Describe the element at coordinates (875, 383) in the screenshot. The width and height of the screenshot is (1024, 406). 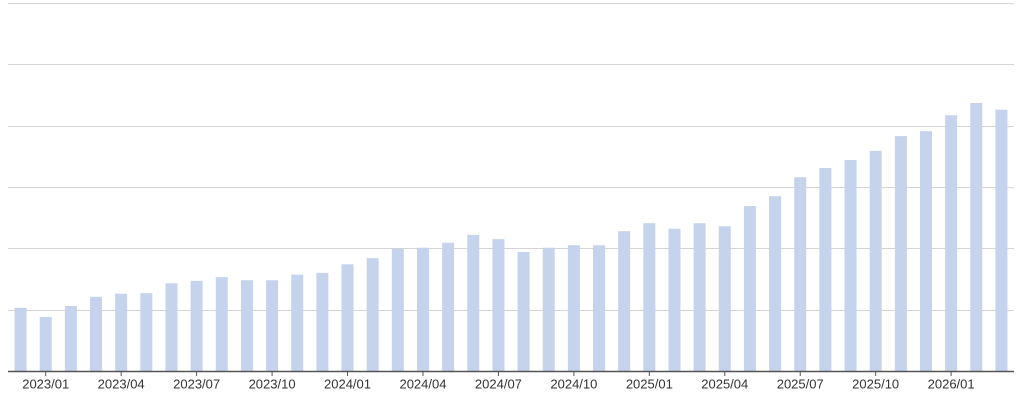
I see `x-tick-label: 2025/10` at that location.